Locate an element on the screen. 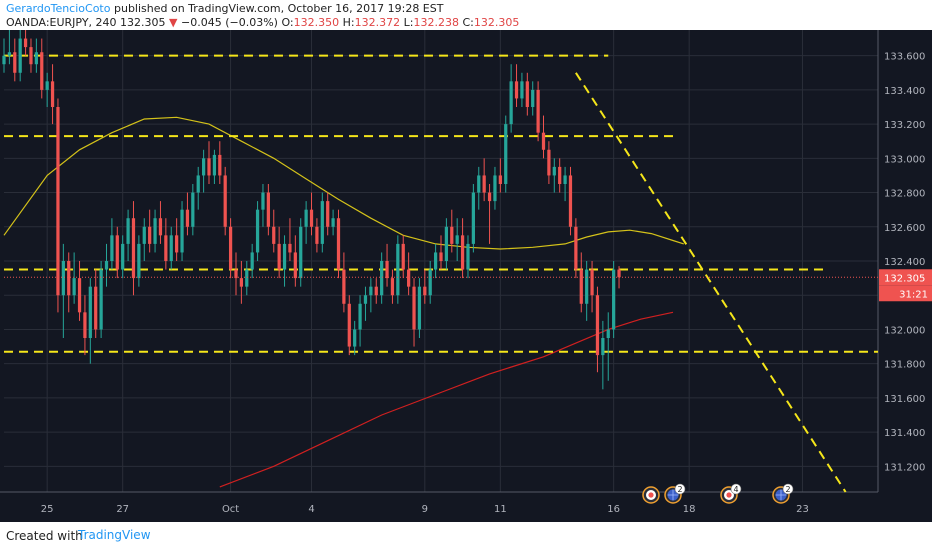 This screenshot has height=550, width=932. price-tick-label: 131.400 is located at coordinates (904, 433).